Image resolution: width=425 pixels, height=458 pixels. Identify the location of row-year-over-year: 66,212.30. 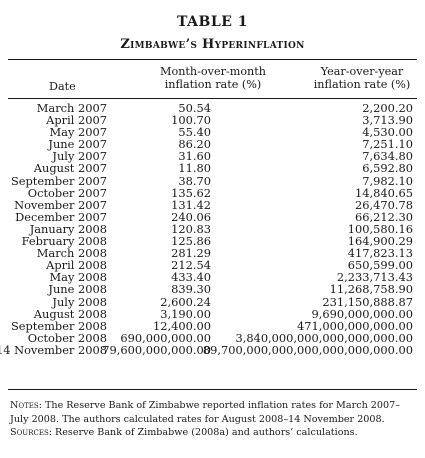
(384, 216).